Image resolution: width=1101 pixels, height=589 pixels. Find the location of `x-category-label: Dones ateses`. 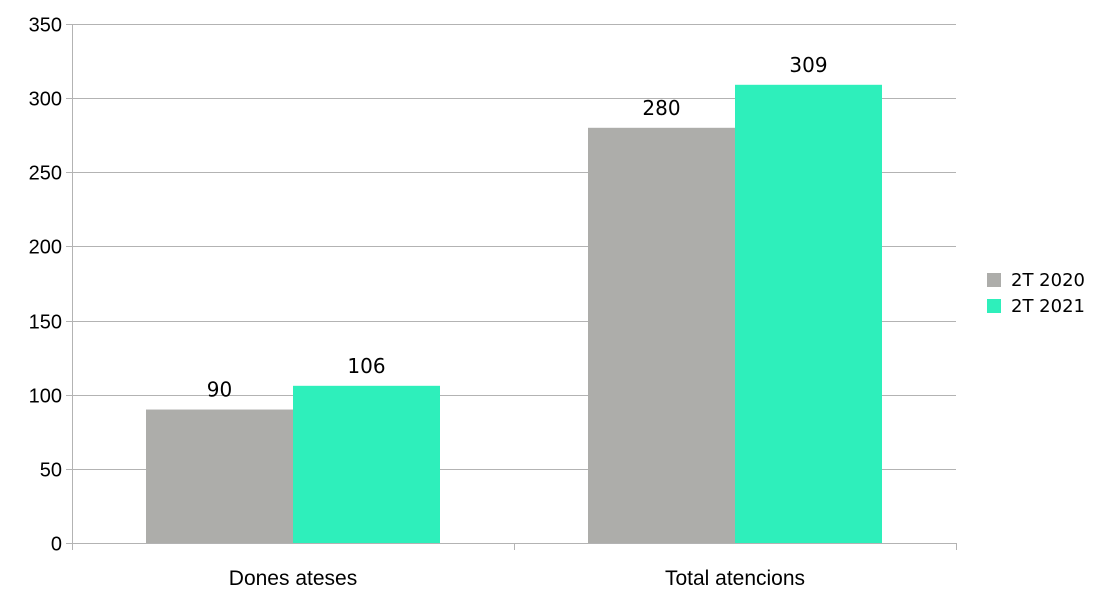

x-category-label: Dones ateses is located at coordinates (293, 578).